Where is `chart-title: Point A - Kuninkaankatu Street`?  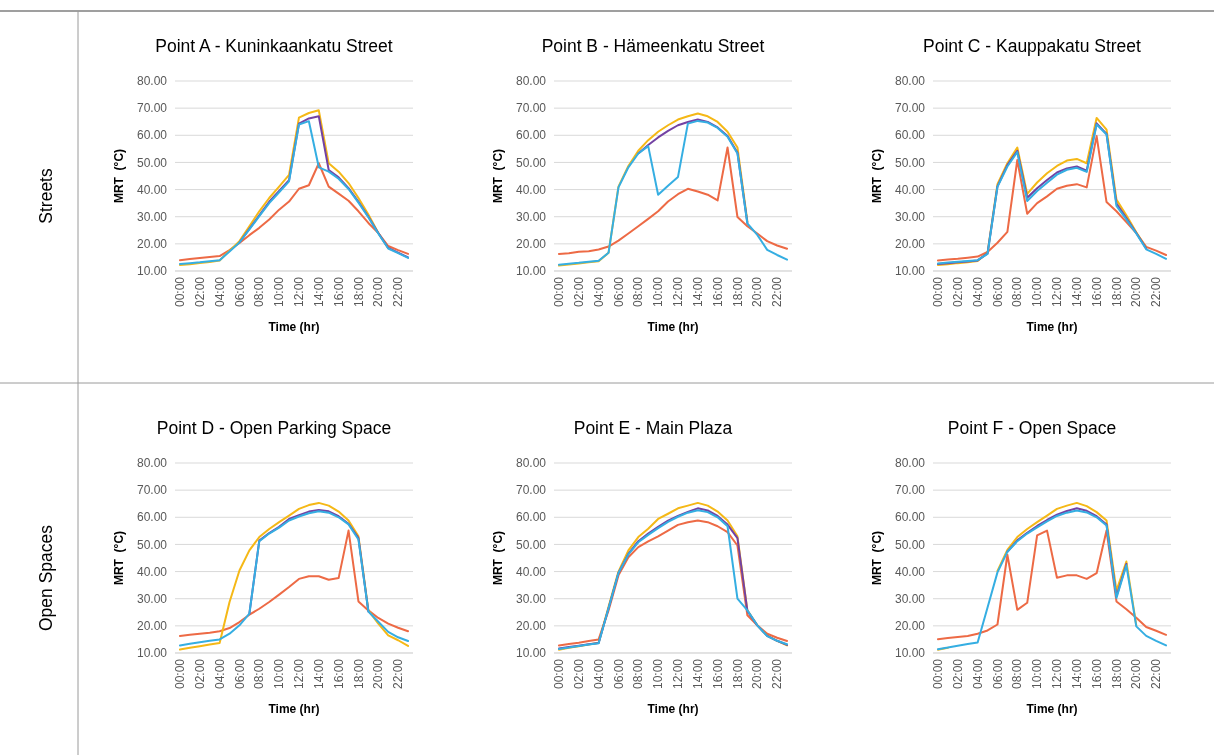
chart-title: Point A - Kuninkaankatu Street is located at coordinates (274, 46).